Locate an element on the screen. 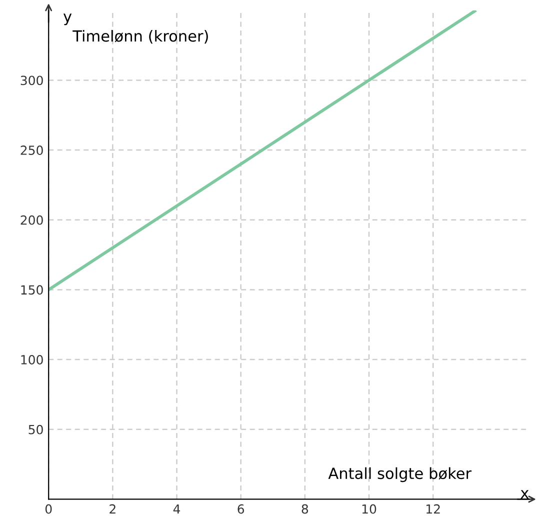  x-tick-label: 0 is located at coordinates (48, 509).